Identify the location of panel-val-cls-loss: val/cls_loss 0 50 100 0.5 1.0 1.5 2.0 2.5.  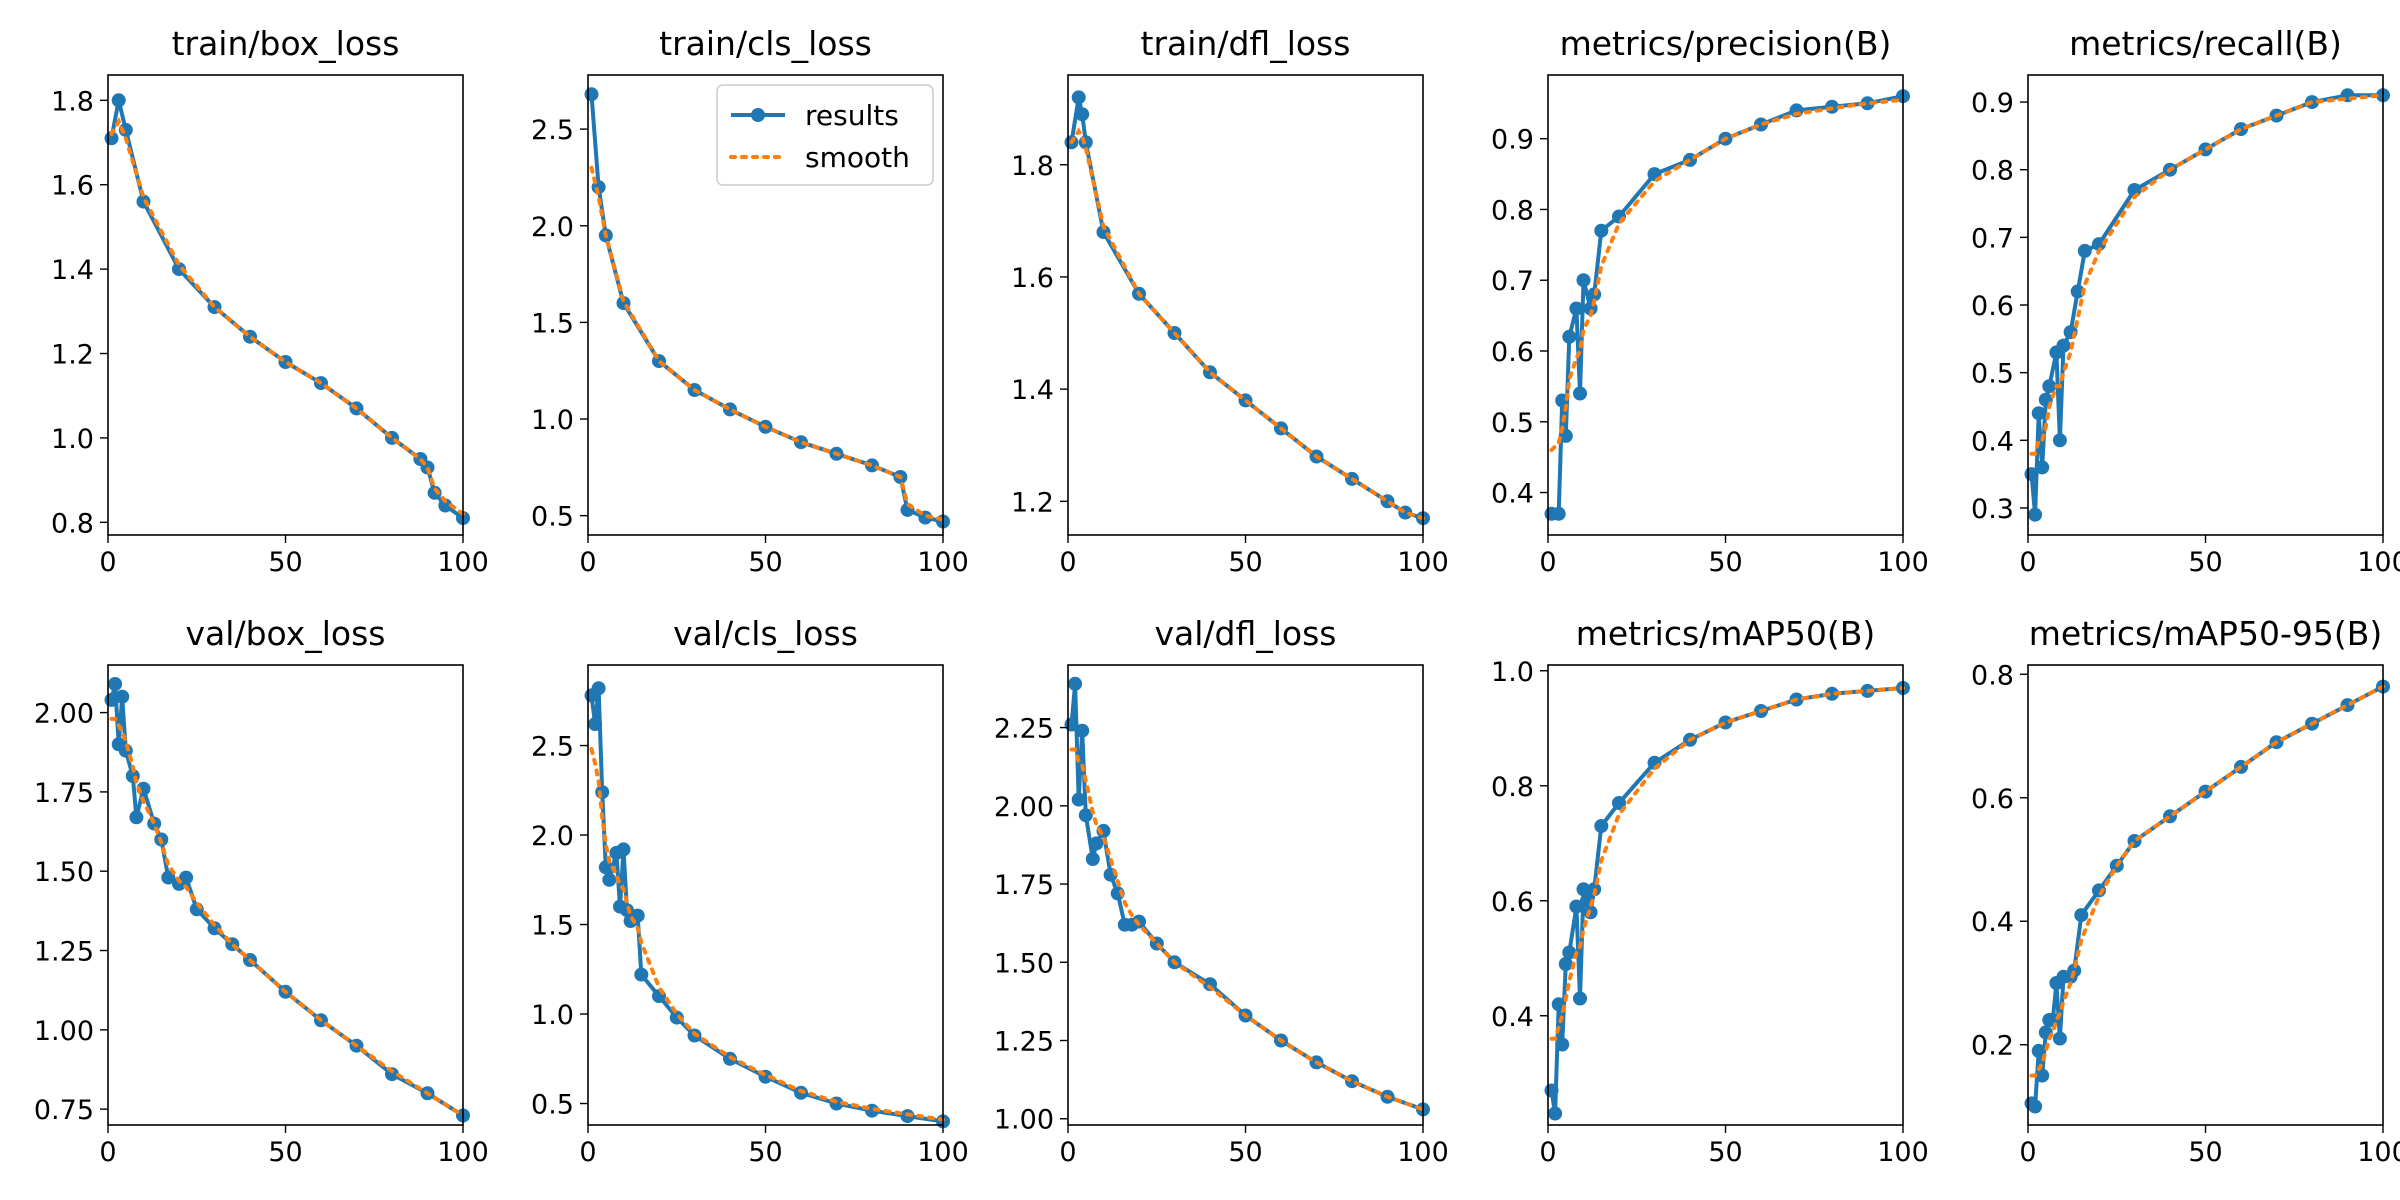
(750, 891).